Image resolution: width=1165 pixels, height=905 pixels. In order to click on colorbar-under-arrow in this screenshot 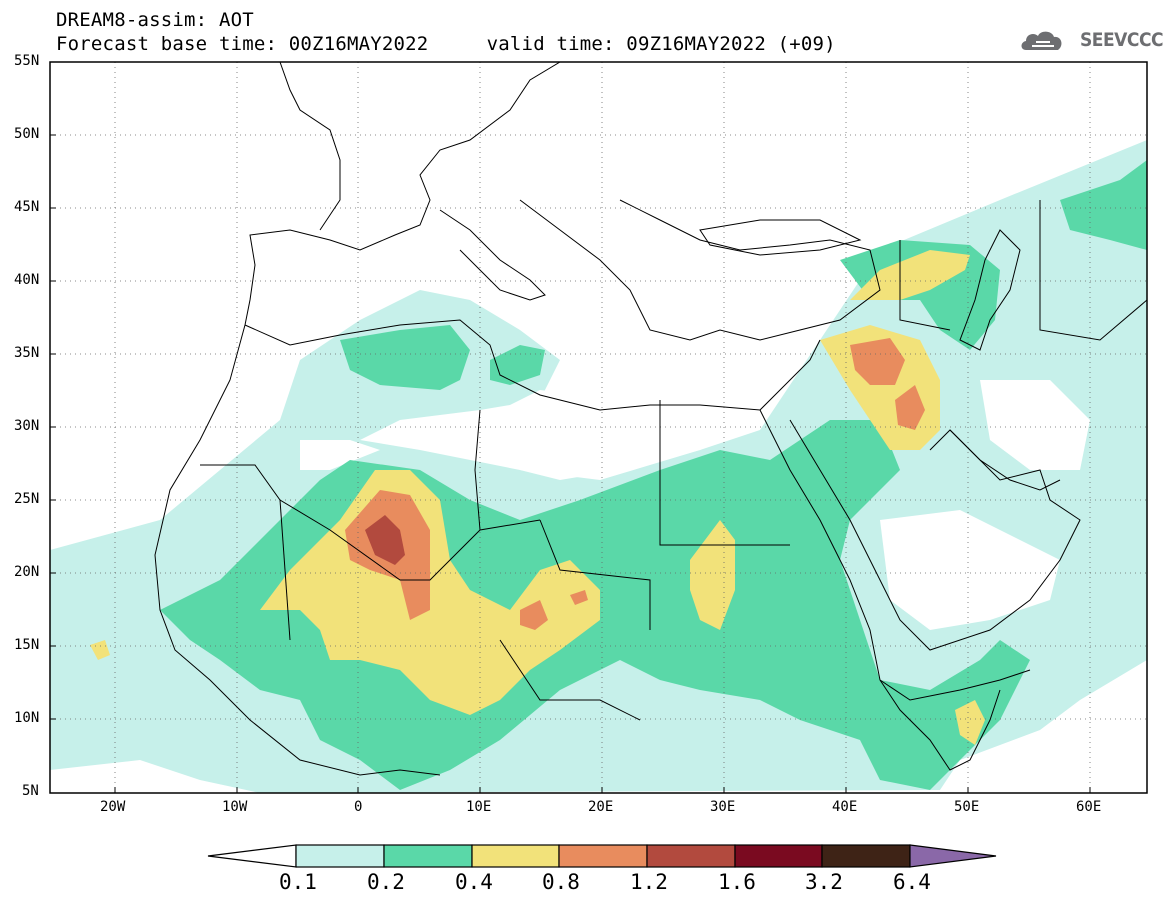, I will do `click(252, 856)`.